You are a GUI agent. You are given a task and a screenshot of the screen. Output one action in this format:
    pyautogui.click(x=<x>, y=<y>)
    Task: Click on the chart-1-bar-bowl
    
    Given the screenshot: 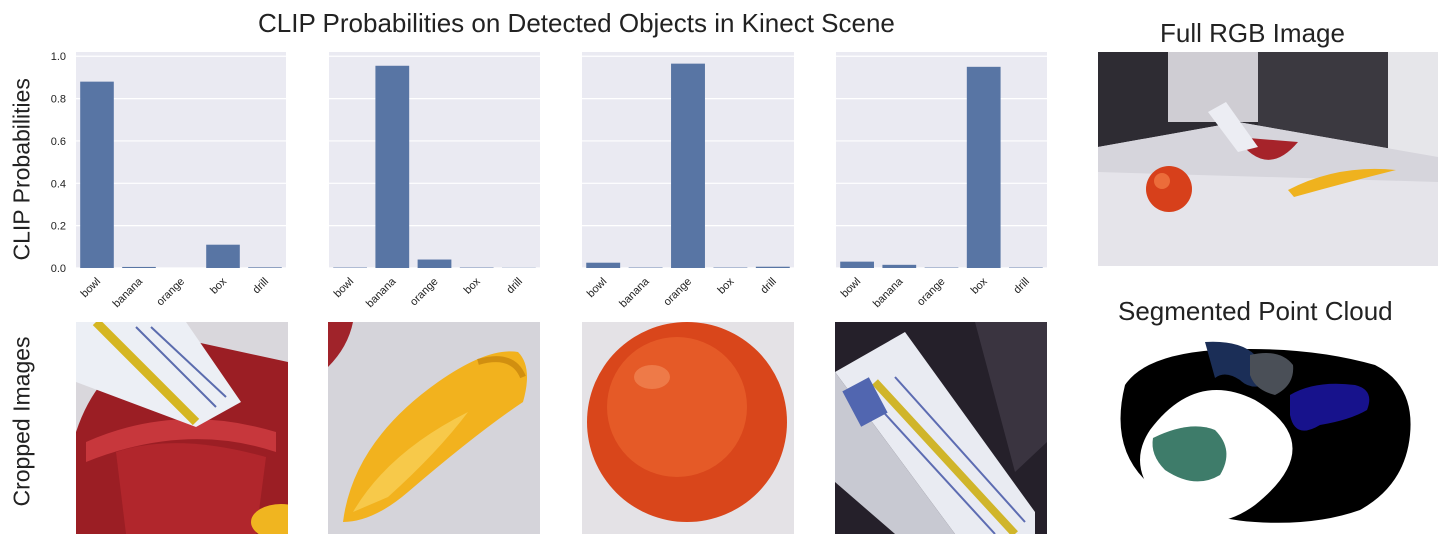 What is the action you would take?
    pyautogui.click(x=97, y=174)
    